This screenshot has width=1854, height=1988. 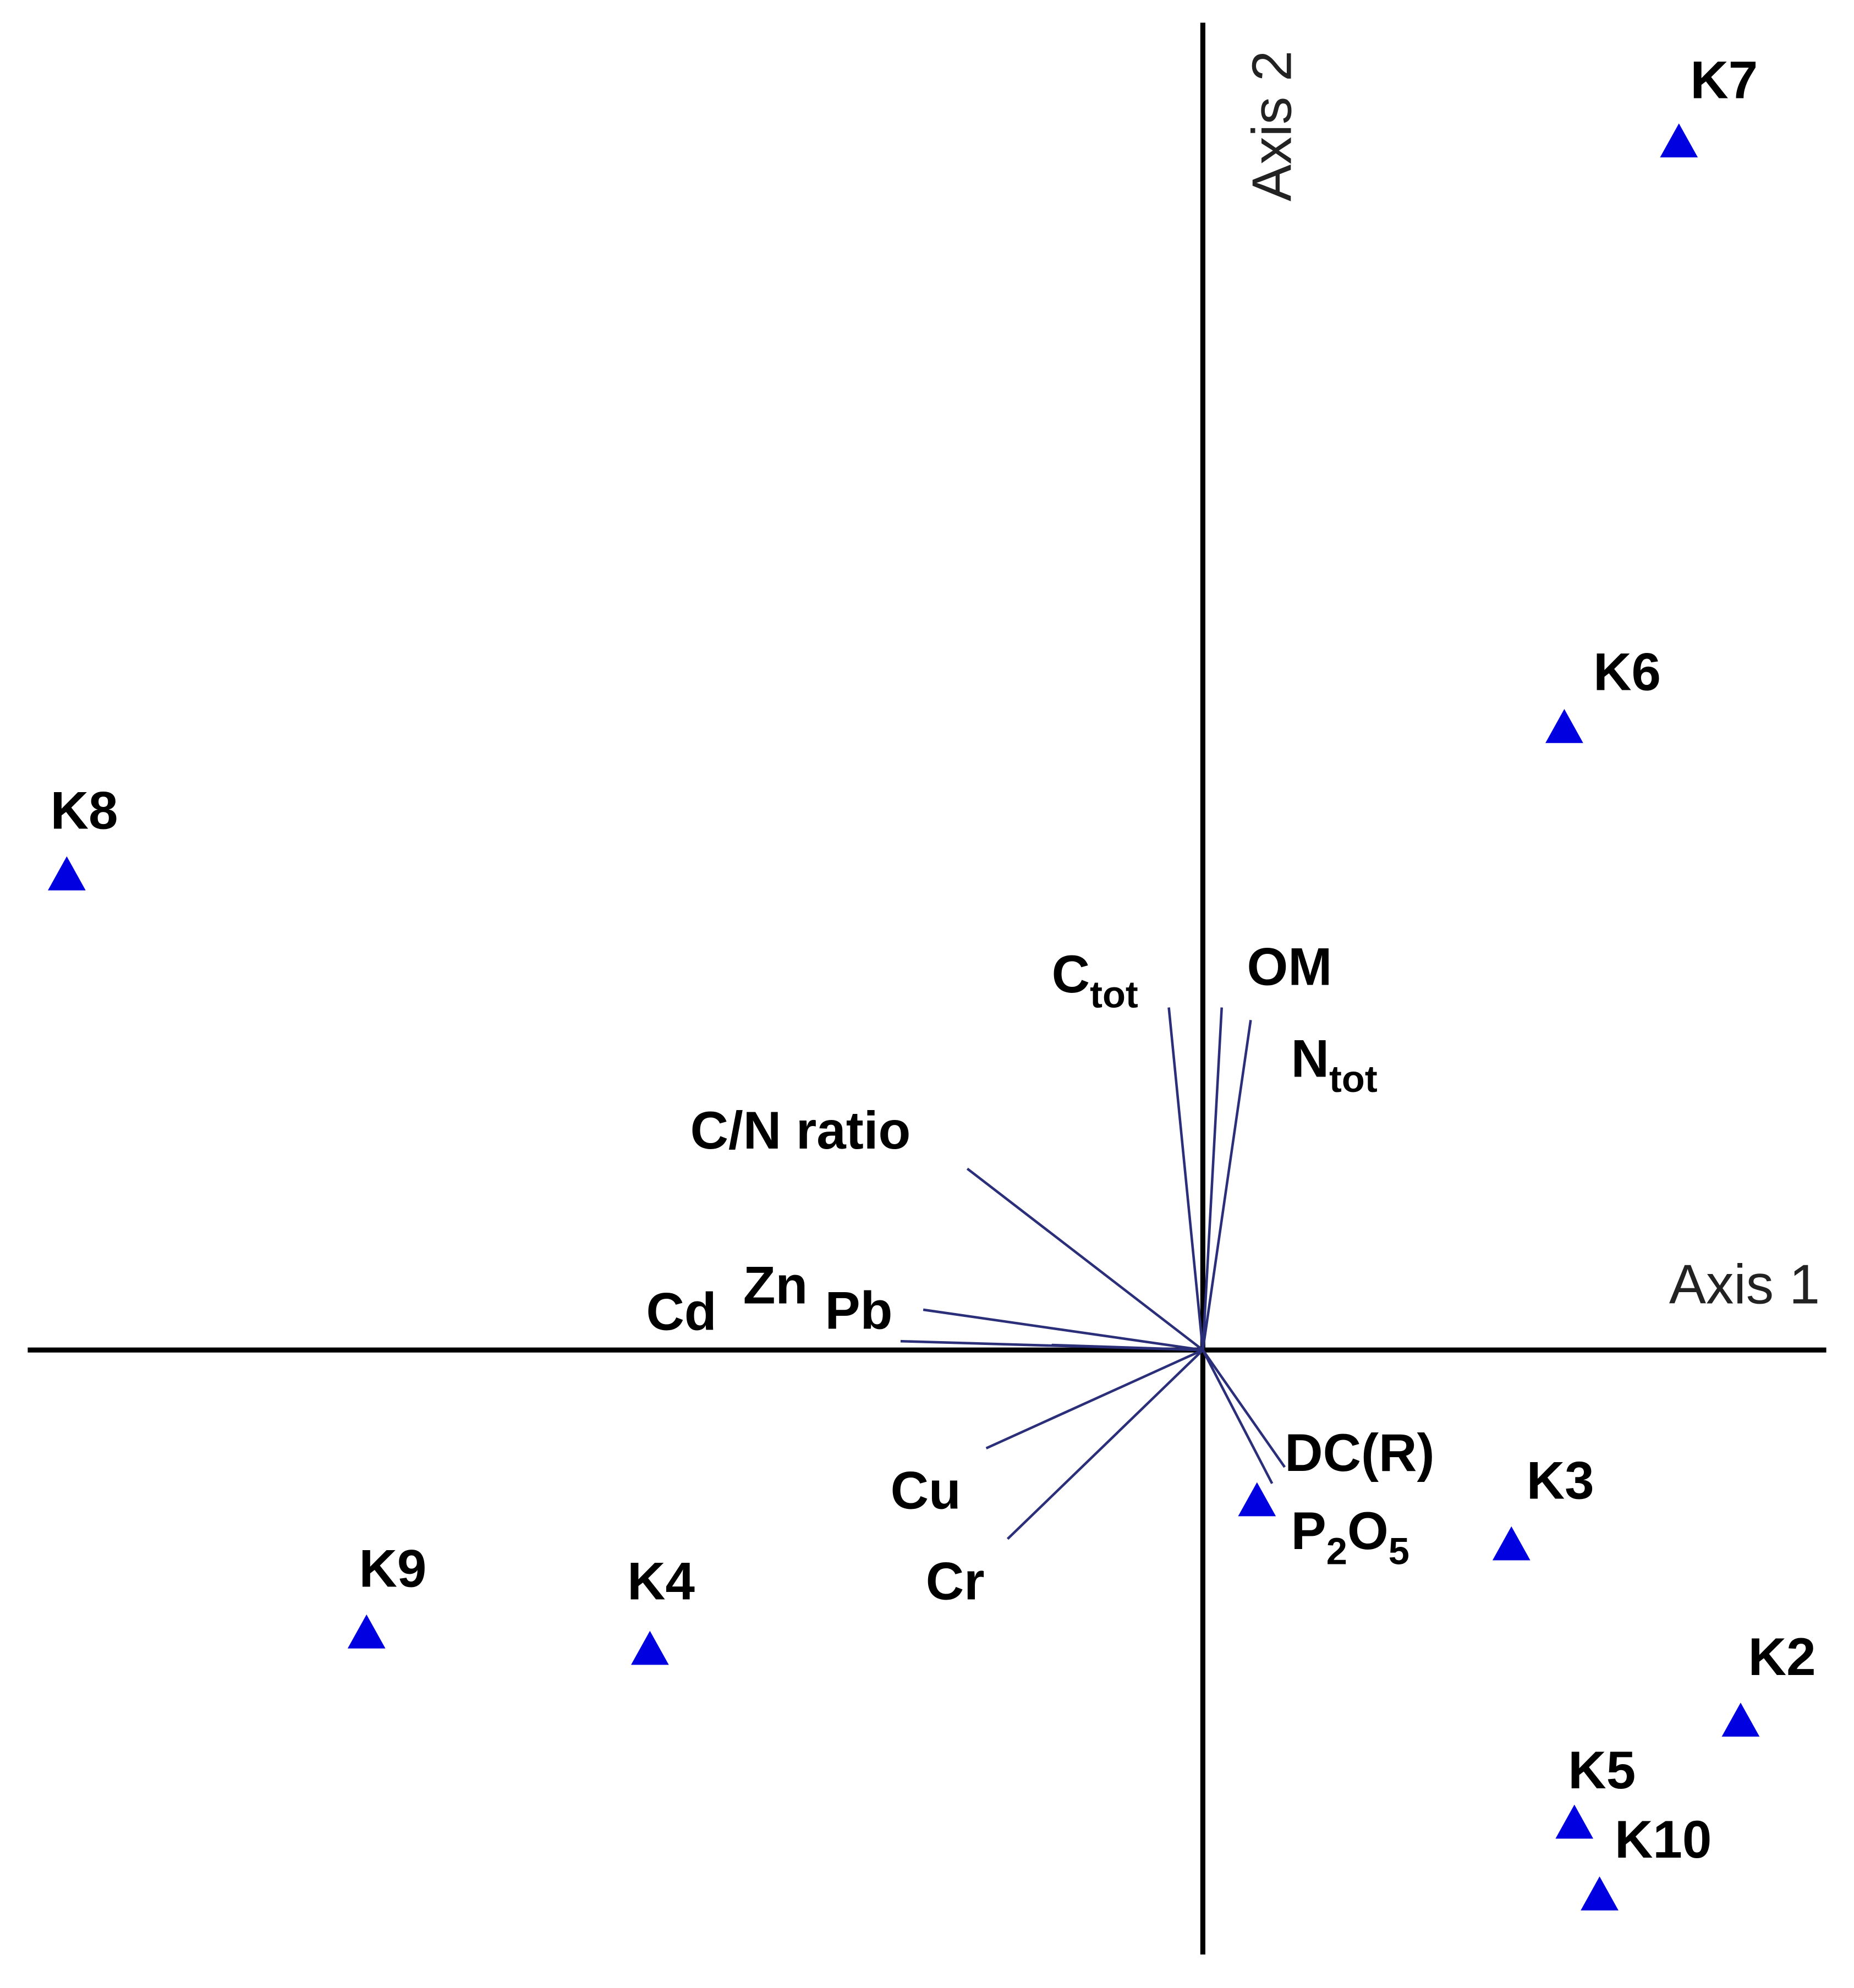 What do you see at coordinates (661, 1582) in the screenshot?
I see `site-label: K4` at bounding box center [661, 1582].